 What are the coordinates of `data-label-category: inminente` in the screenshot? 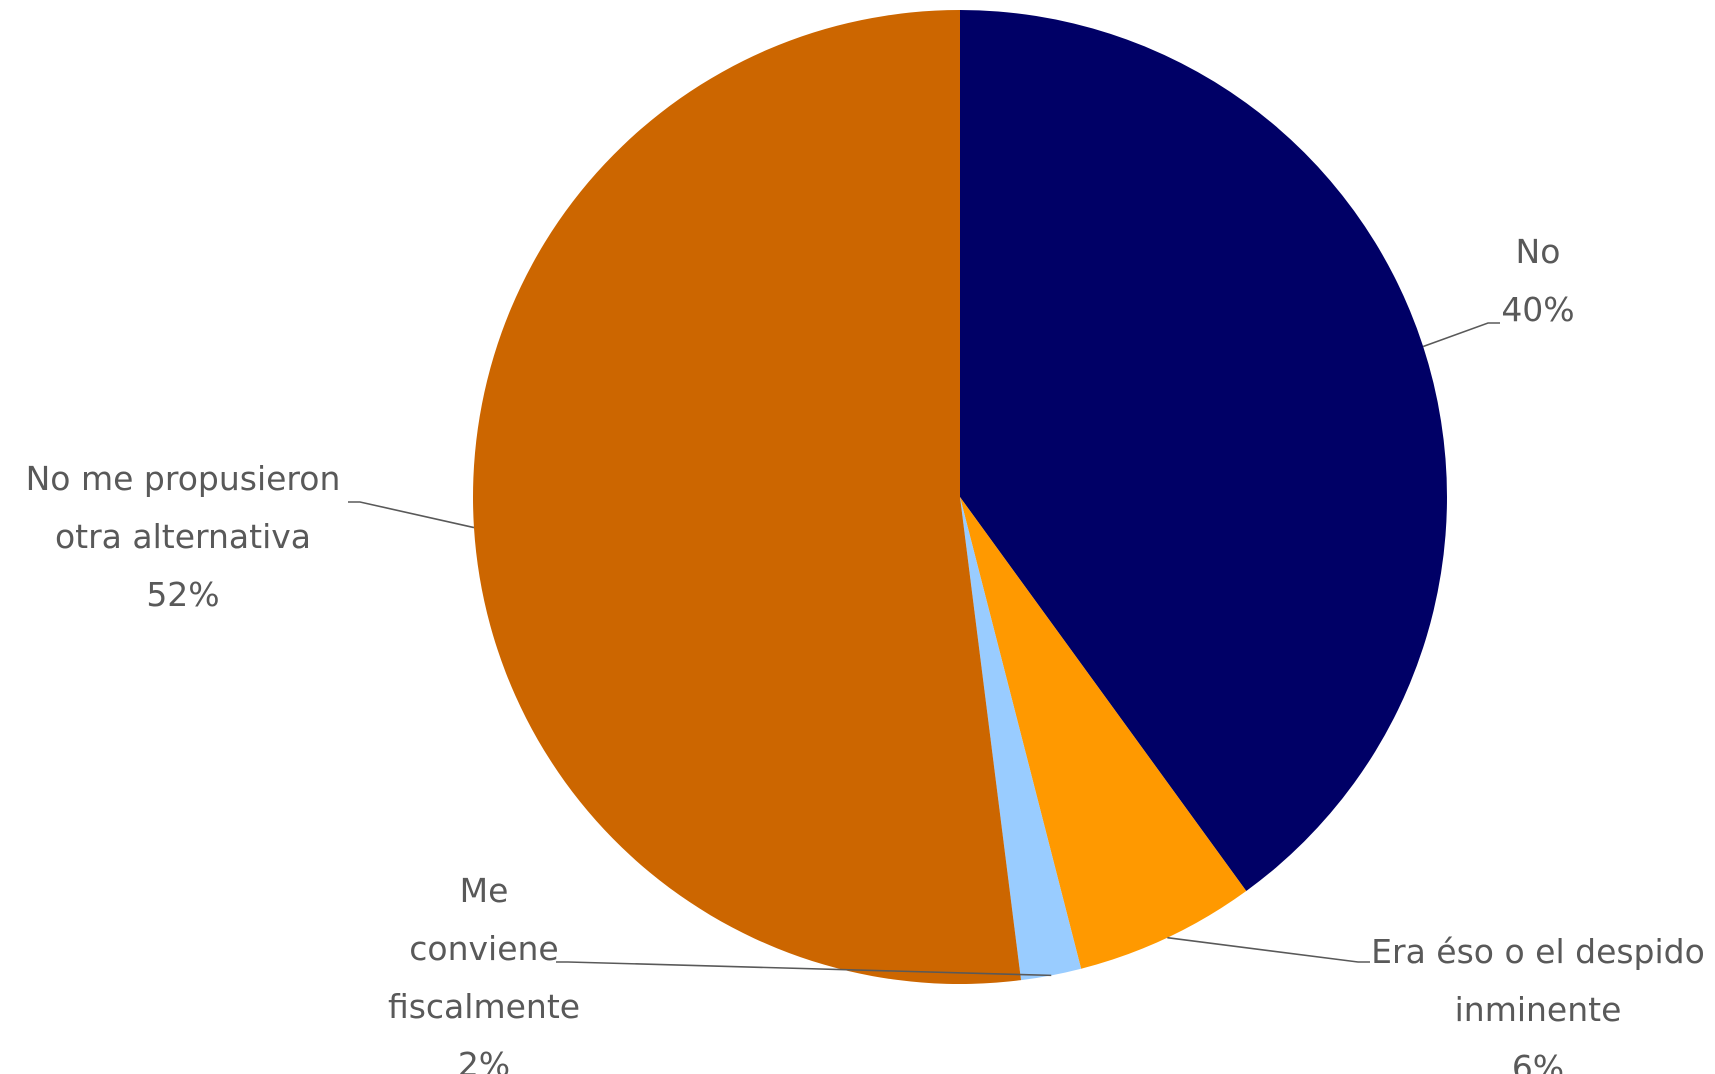 It's located at (1538, 1009).